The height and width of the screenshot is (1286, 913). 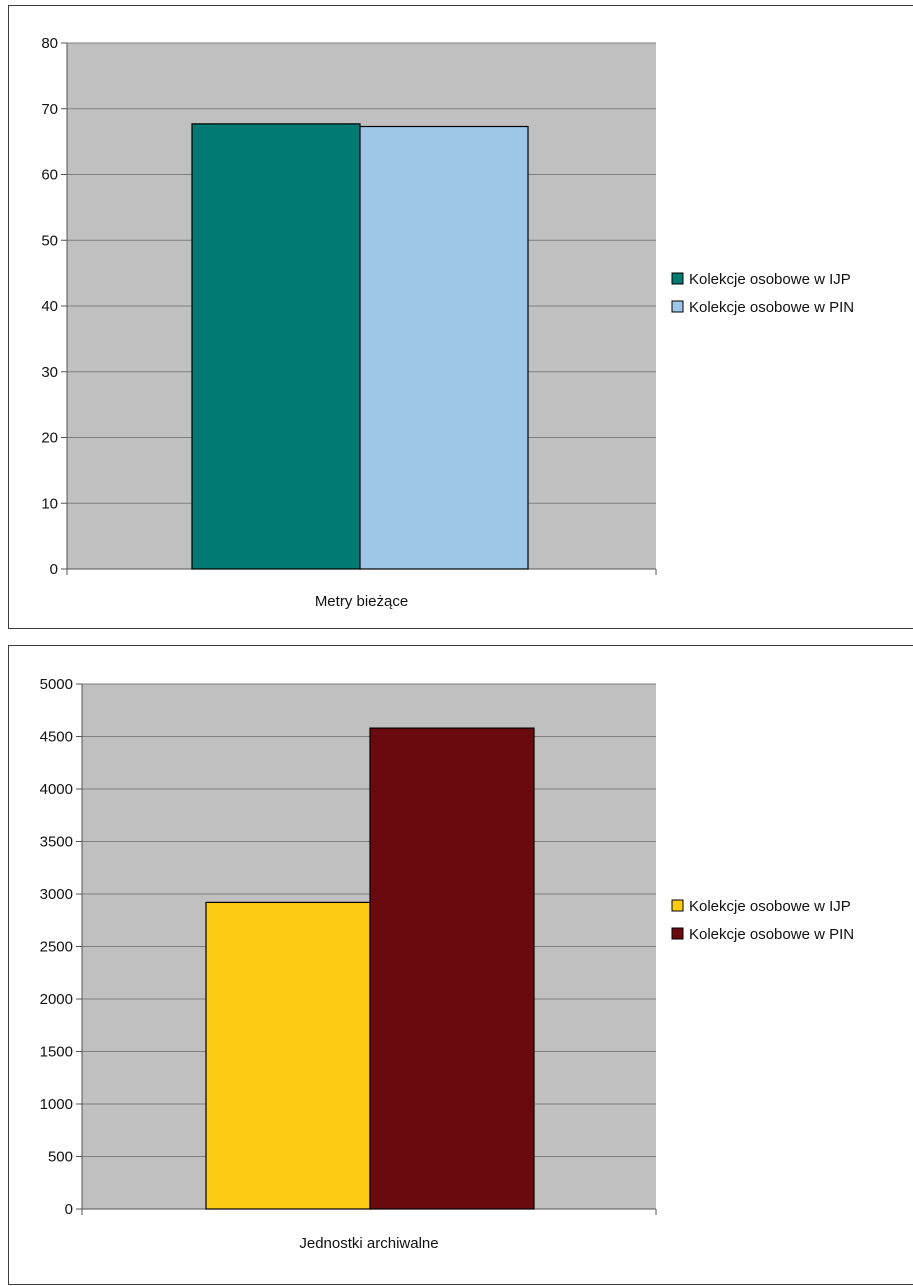 What do you see at coordinates (49, 503) in the screenshot?
I see `y-tick-label: 10` at bounding box center [49, 503].